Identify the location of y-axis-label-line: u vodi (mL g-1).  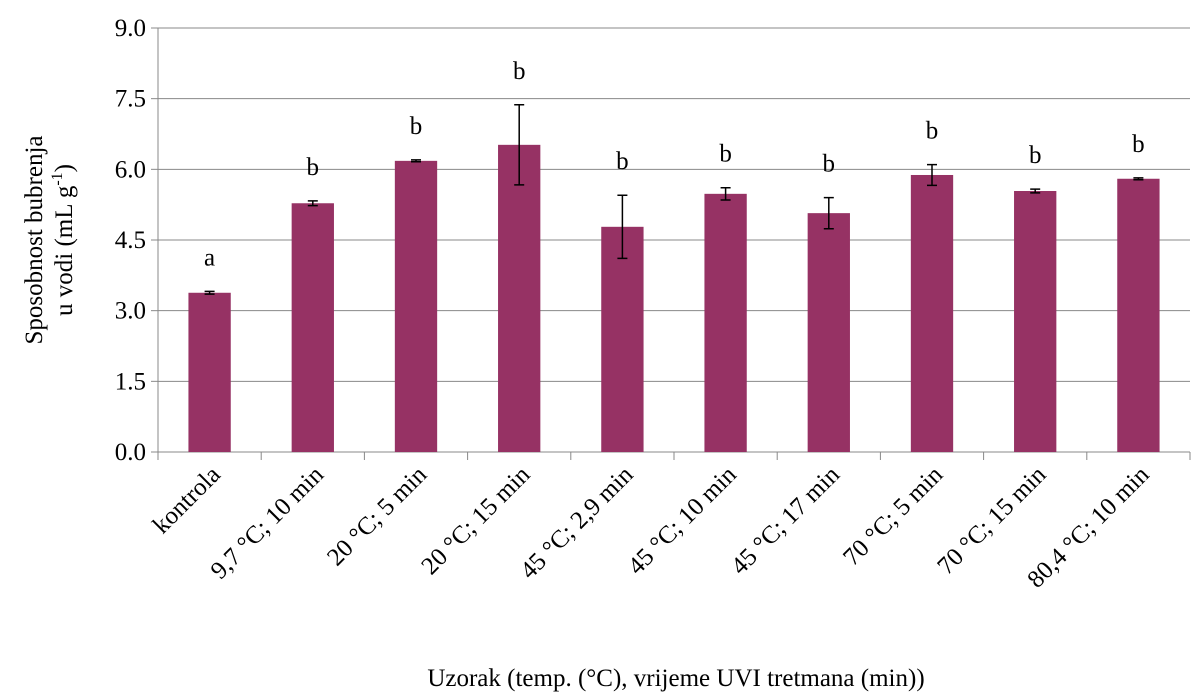
(63, 240).